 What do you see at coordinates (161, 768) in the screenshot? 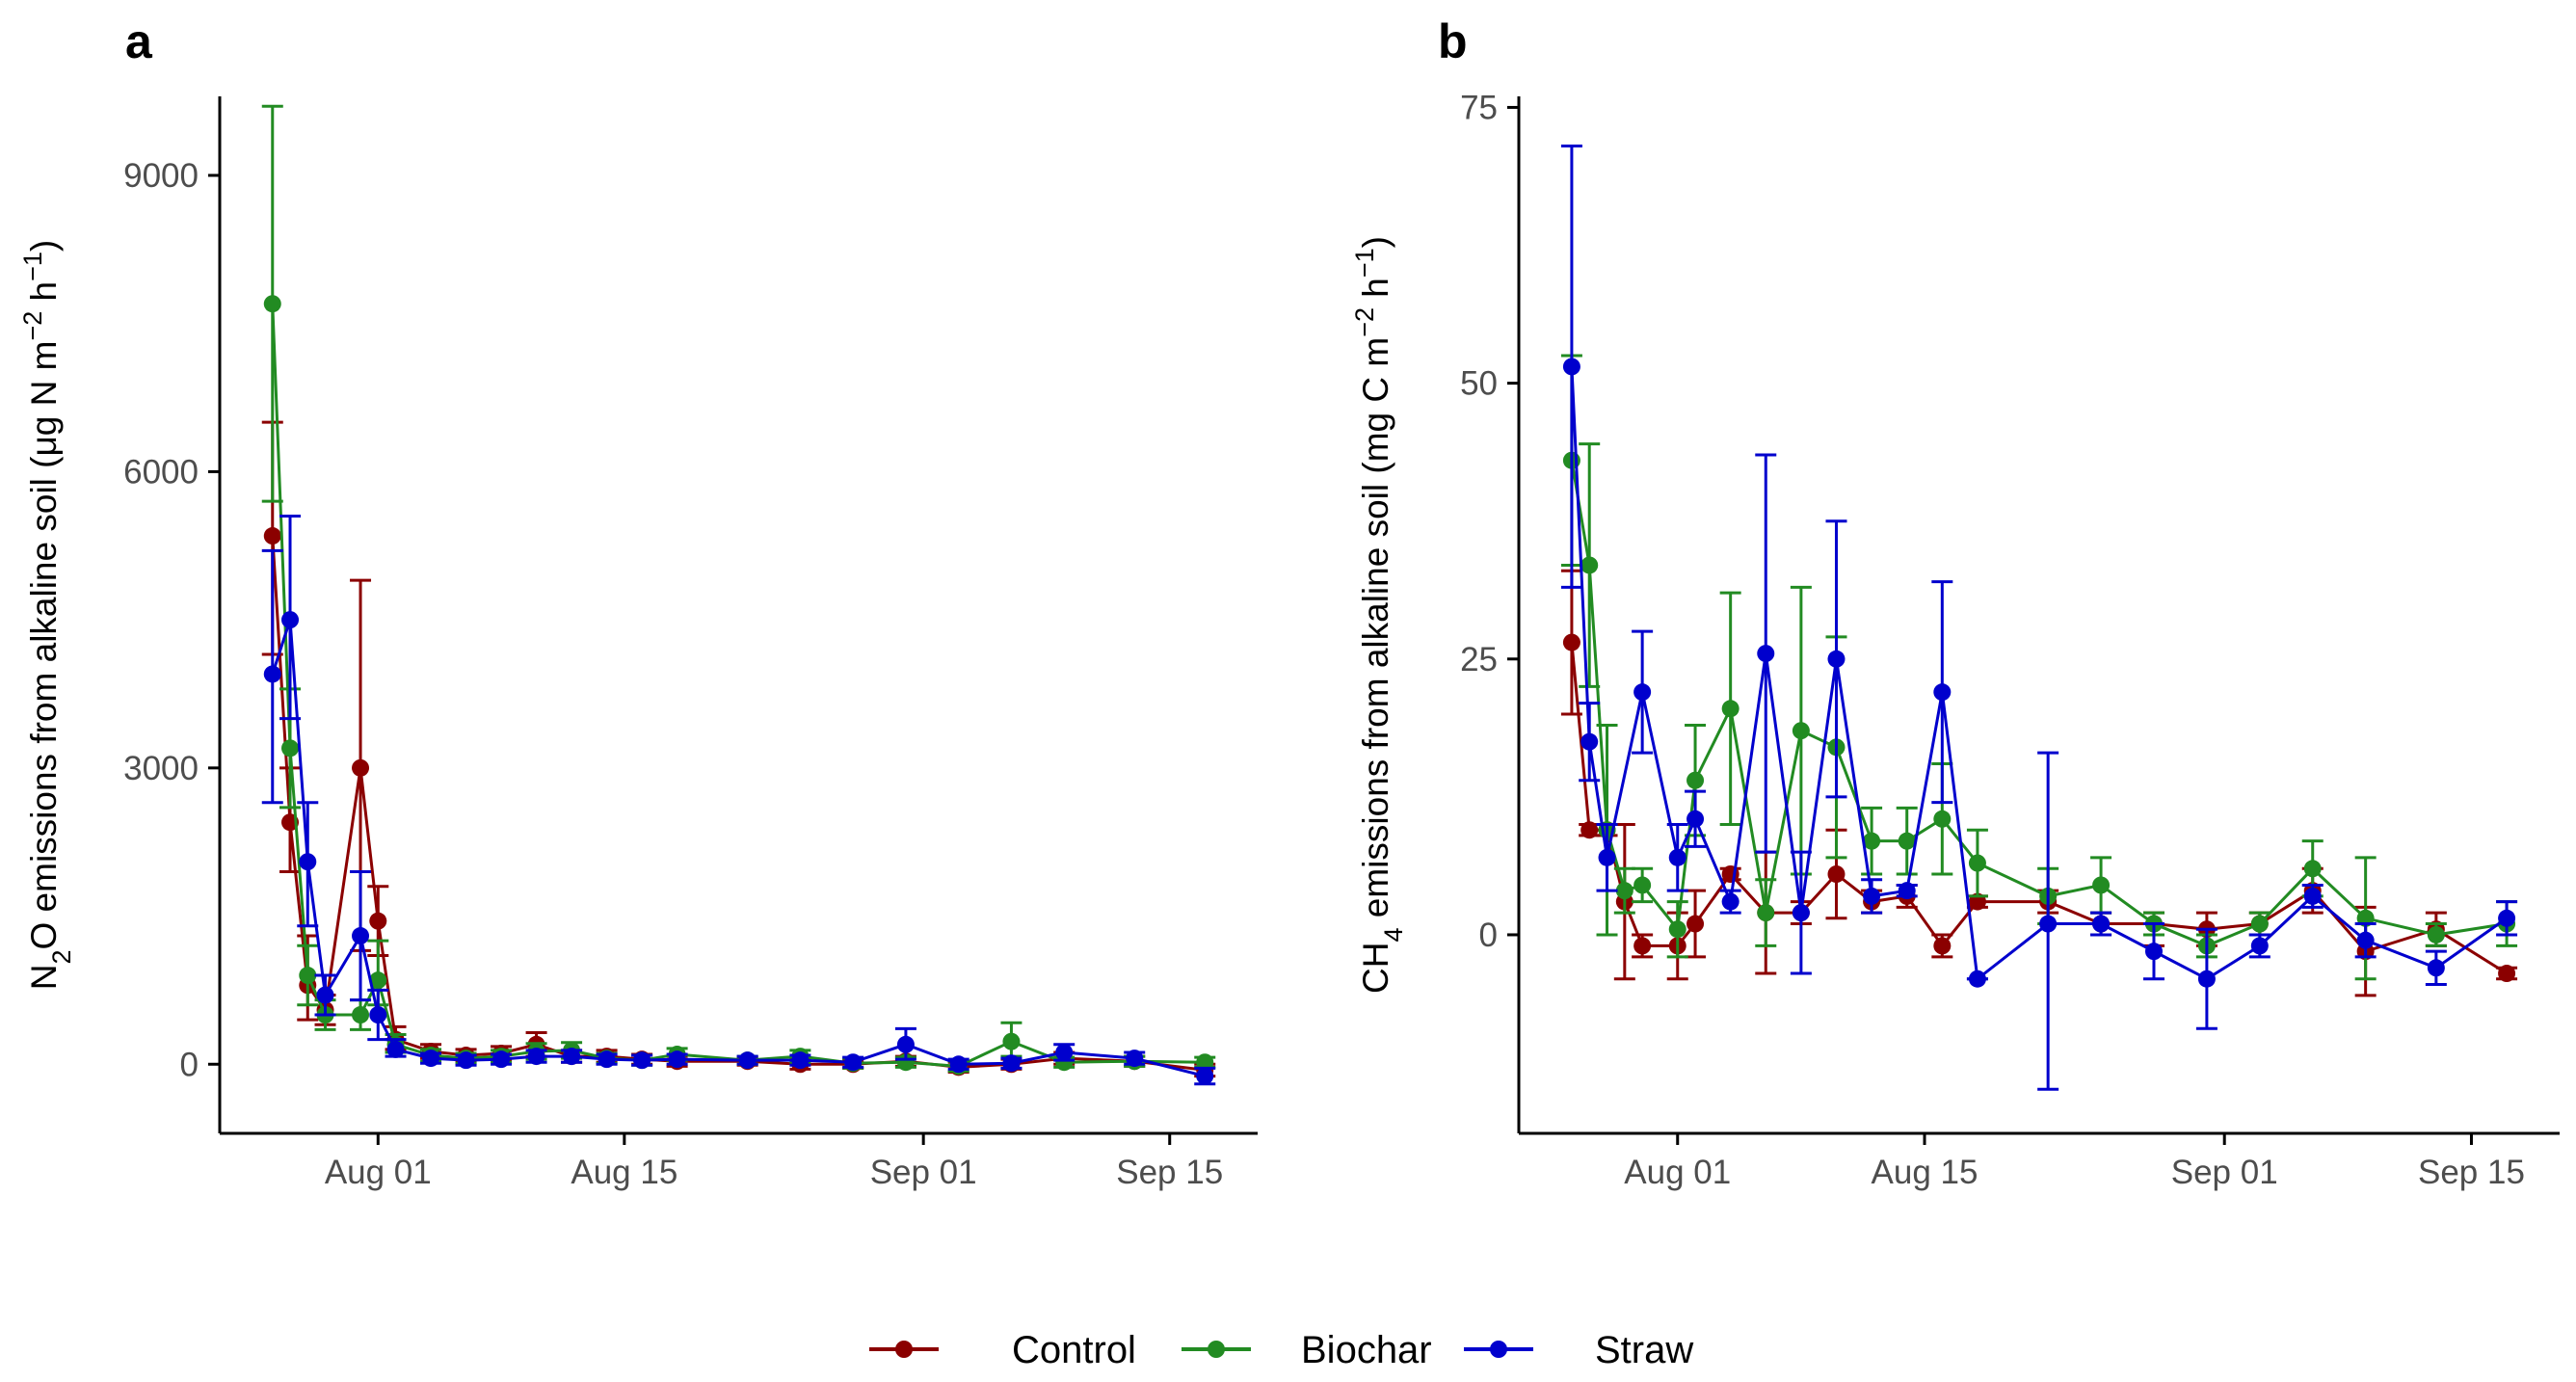
I see `y-tick-label: 3000` at bounding box center [161, 768].